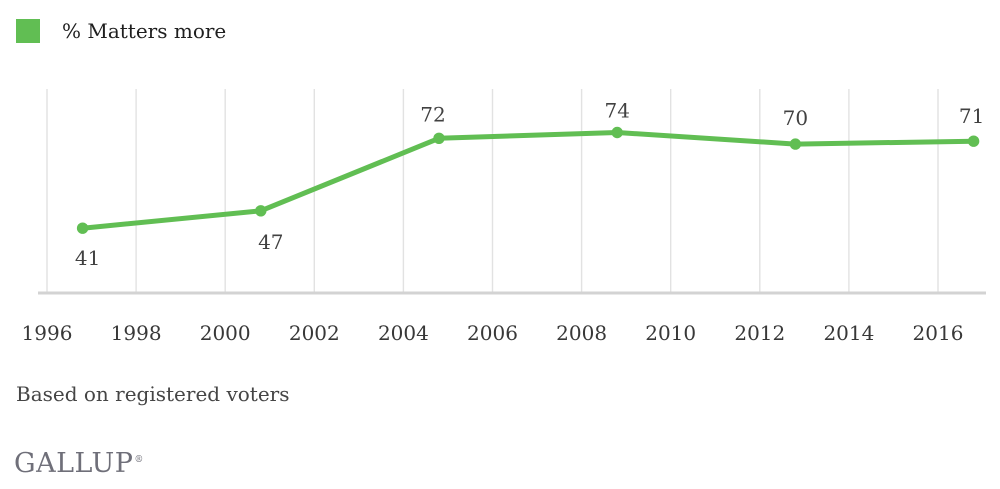  I want to click on x-tick-label: 2010, so click(670, 333).